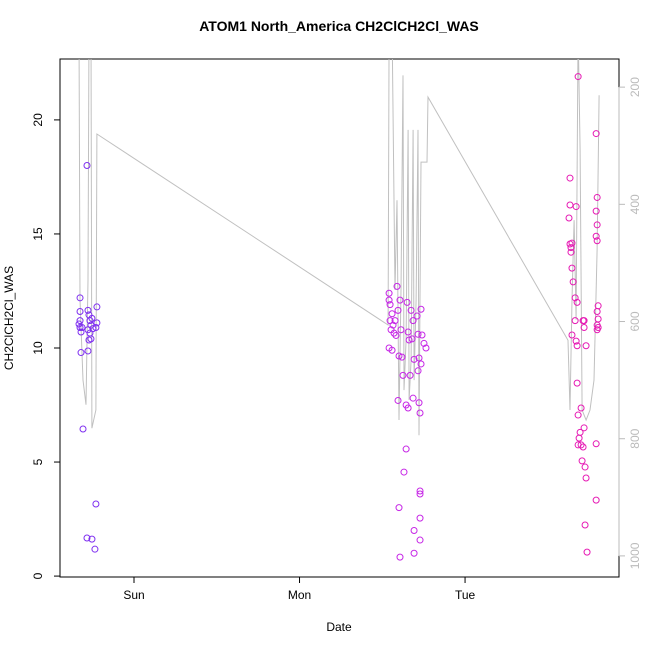 The height and width of the screenshot is (655, 650). I want to click on y2-tick-label: 600, so click(635, 321).